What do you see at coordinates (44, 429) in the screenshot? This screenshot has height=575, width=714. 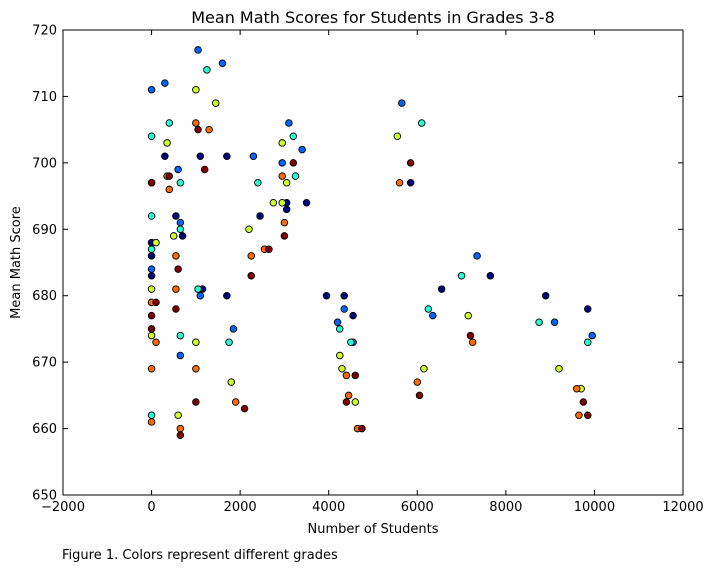 I see `y-tick-label: 660` at bounding box center [44, 429].